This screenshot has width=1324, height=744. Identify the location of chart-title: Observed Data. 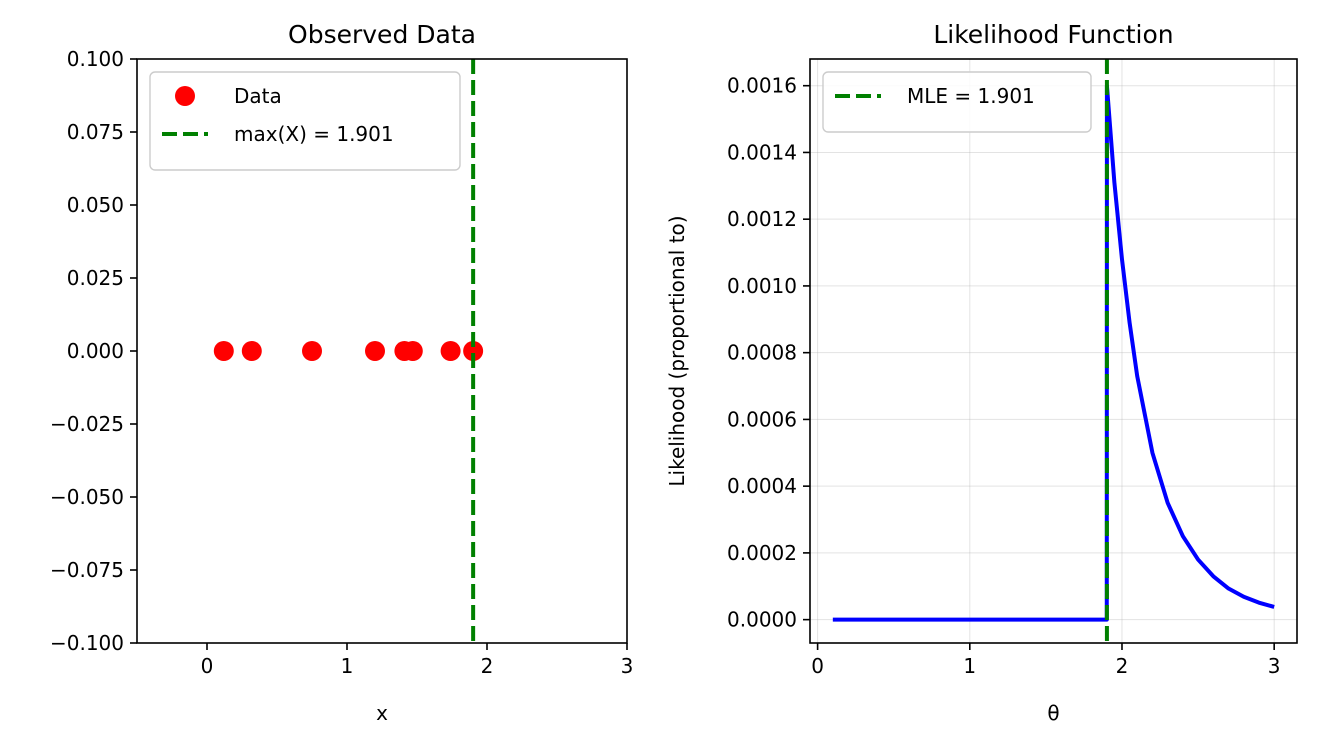
(382, 34).